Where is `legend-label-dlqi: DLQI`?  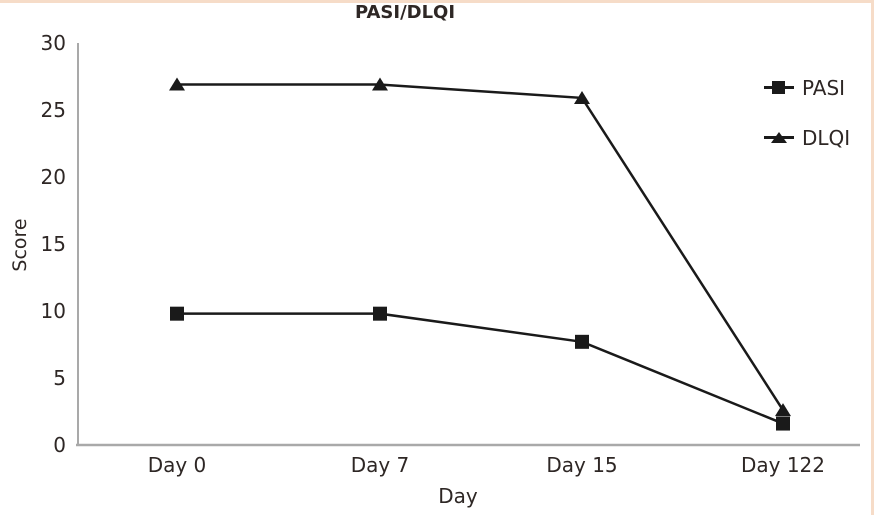 legend-label-dlqi: DLQI is located at coordinates (826, 138).